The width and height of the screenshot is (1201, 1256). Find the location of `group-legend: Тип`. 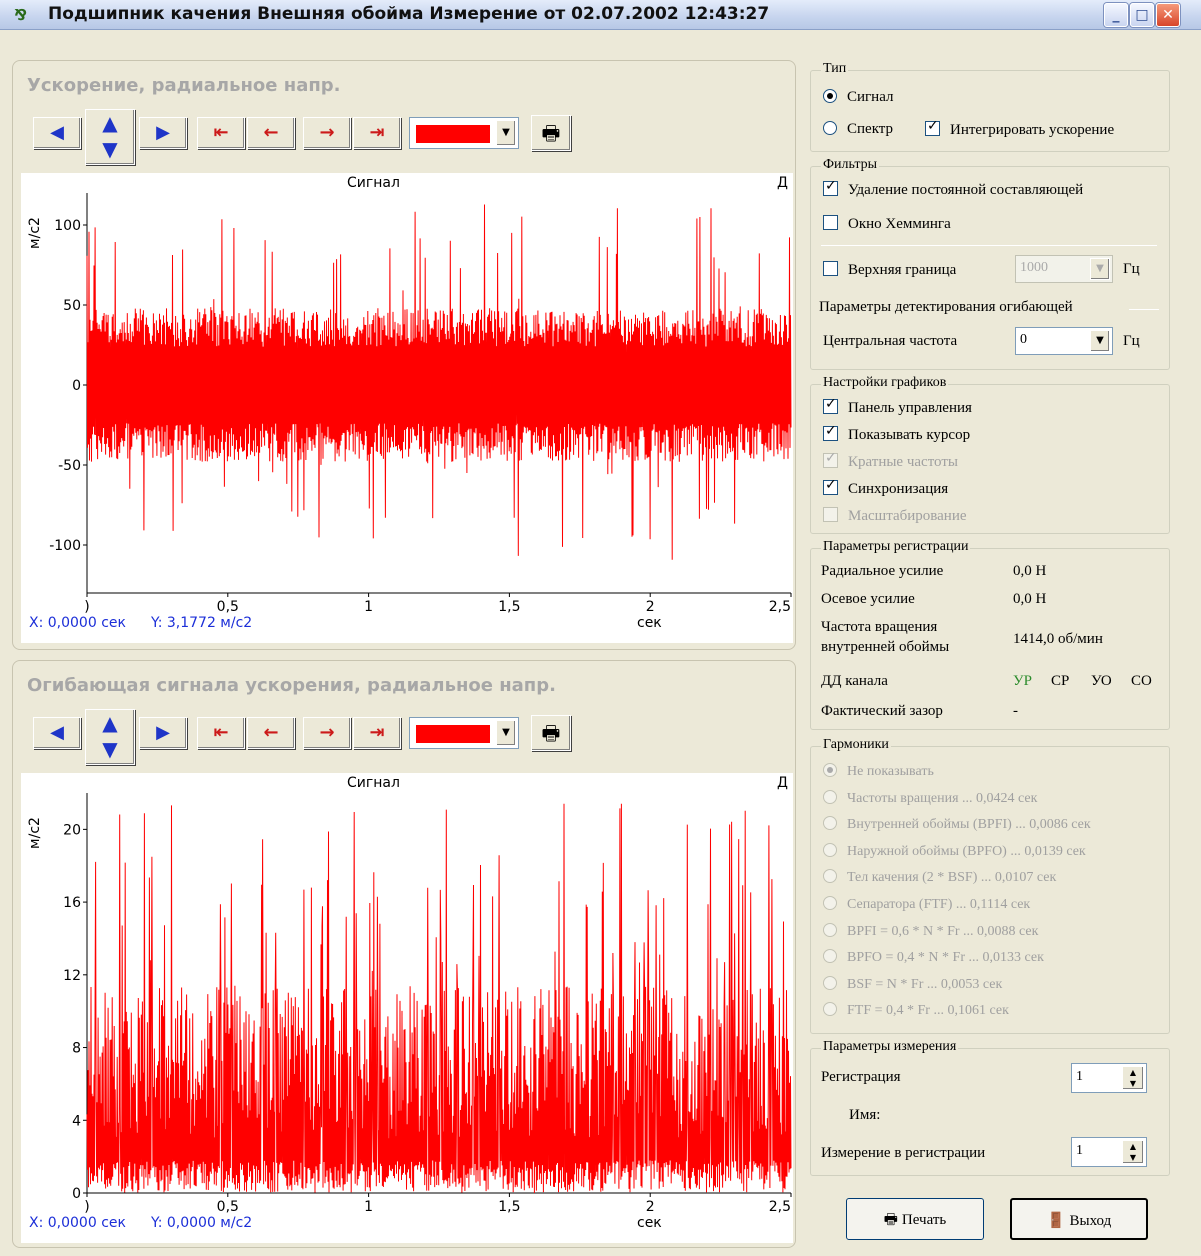

group-legend: Тип is located at coordinates (835, 69).